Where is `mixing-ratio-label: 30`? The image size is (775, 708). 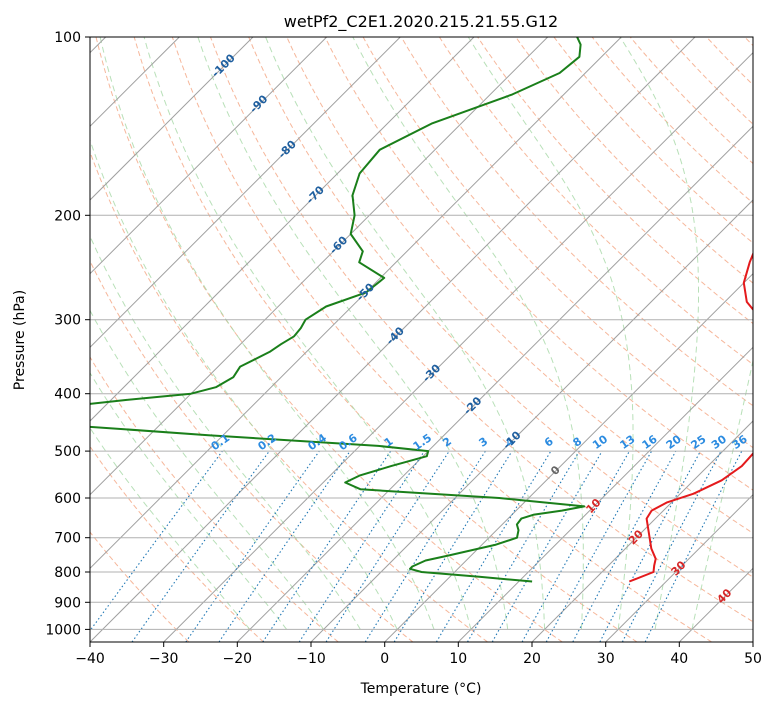
mixing-ratio-label: 30 is located at coordinates (719, 442).